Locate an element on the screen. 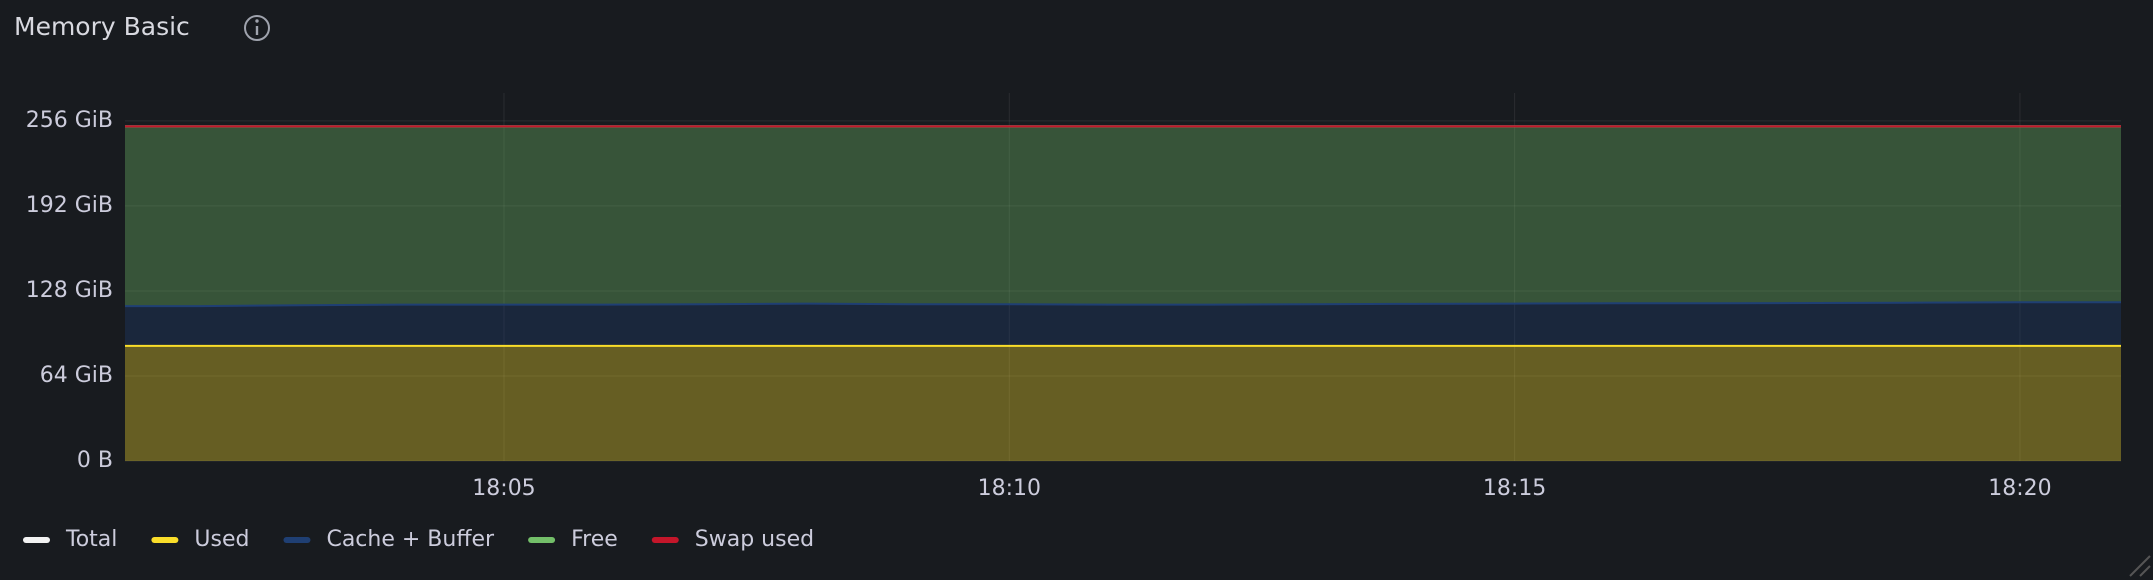 The width and height of the screenshot is (2153, 580). y-tick-label: 64 GiB is located at coordinates (76, 375).